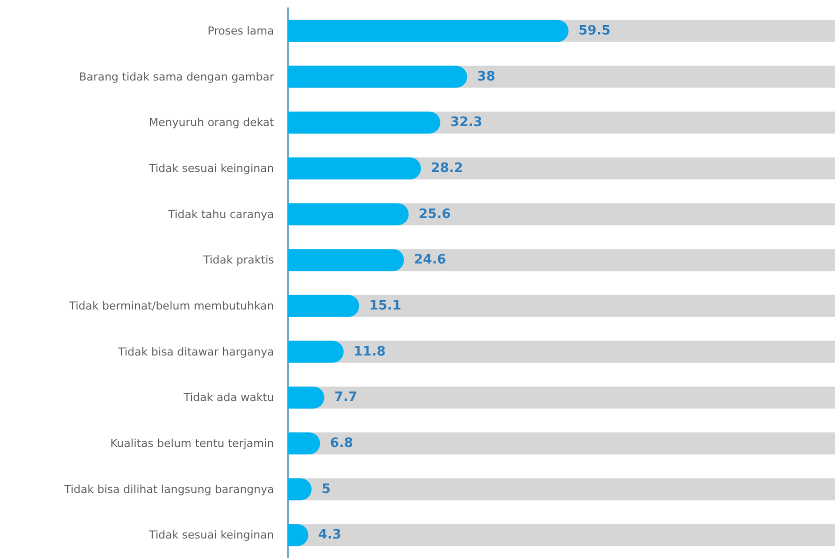 This screenshot has height=558, width=835. Describe the element at coordinates (176, 77) in the screenshot. I see `y-tick-label: Barang tidak sama dengan gambar` at that location.